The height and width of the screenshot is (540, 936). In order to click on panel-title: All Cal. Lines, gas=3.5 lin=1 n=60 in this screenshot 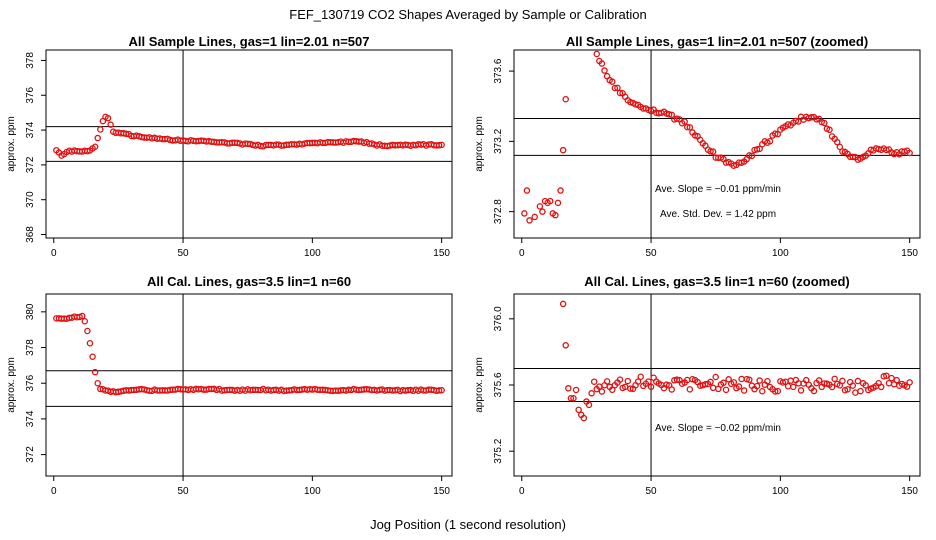, I will do `click(249, 281)`.